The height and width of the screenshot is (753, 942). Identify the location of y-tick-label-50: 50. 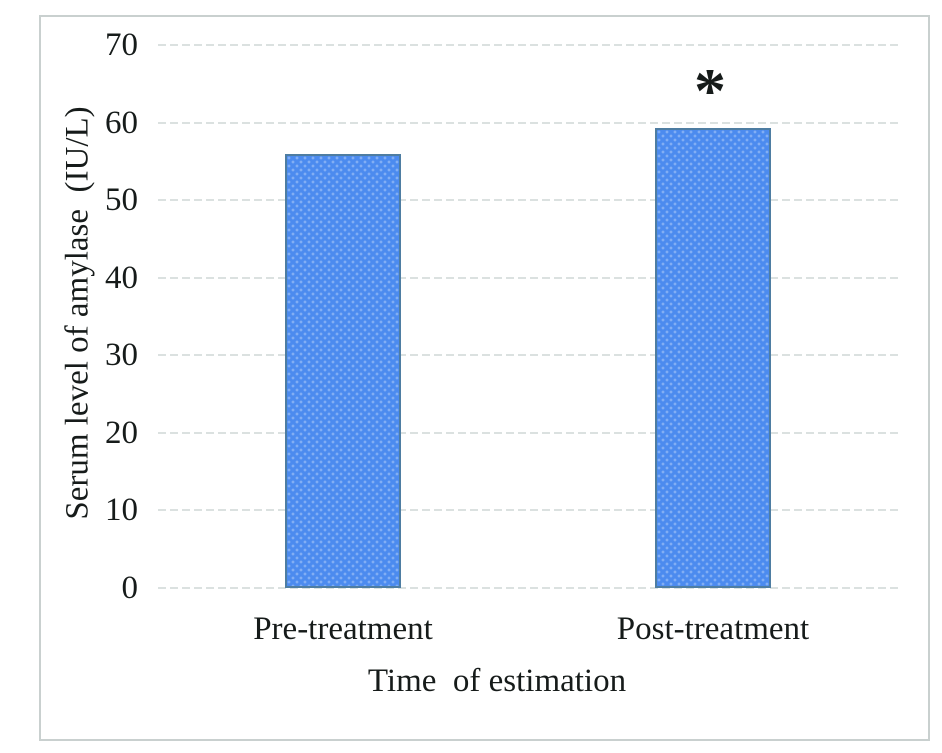
(121, 200).